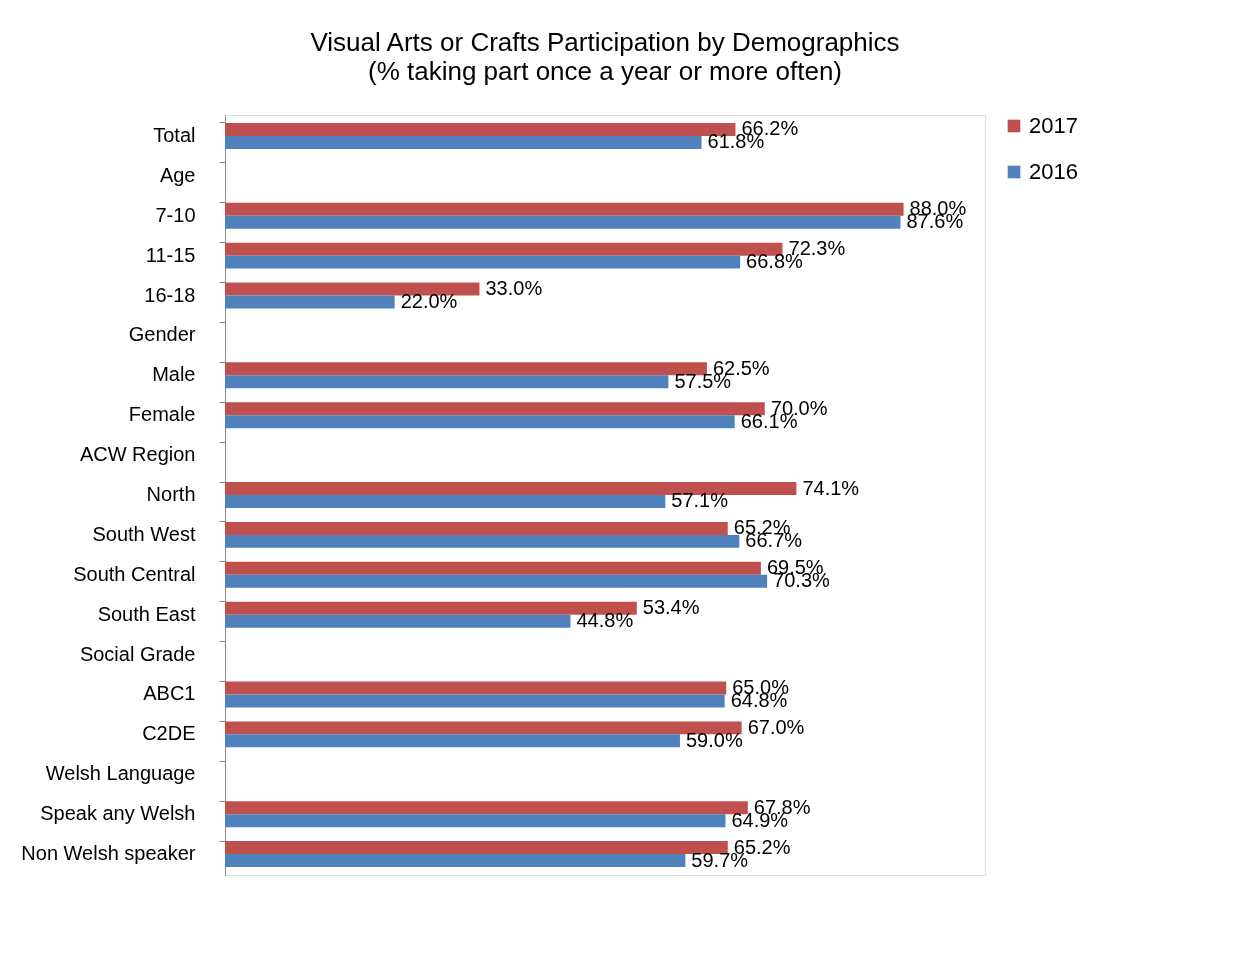 The height and width of the screenshot is (960, 1245). I want to click on chart-subtitle: (% taking part once a year or more often), so click(605, 71).